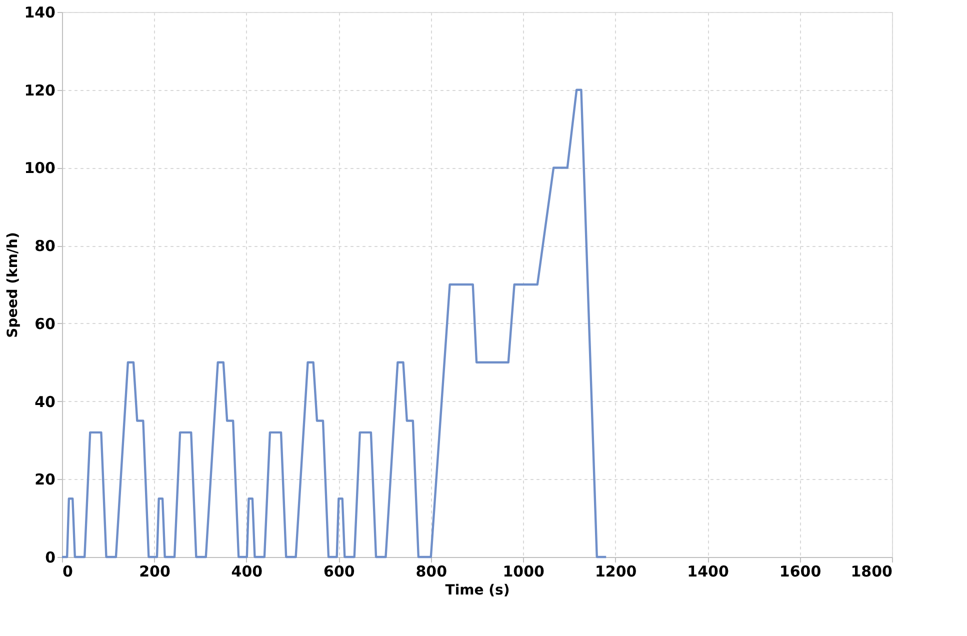  I want to click on y-tick-label: 60, so click(45, 323).